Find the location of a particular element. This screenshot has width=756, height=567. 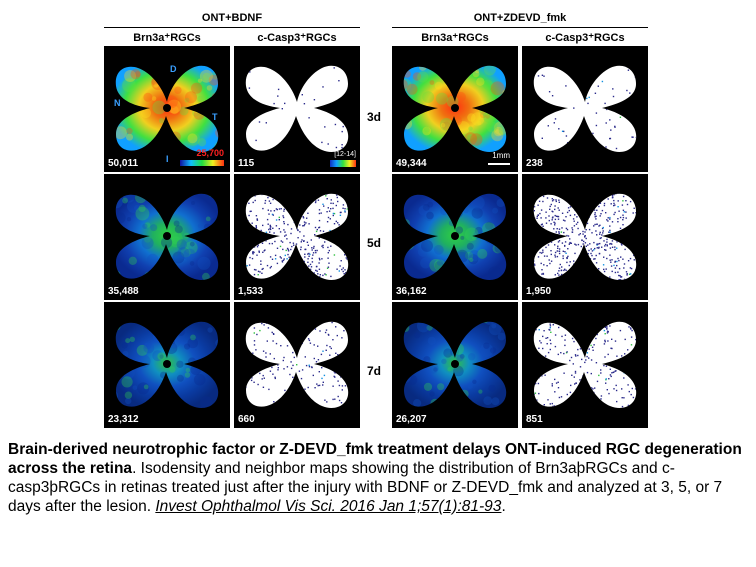

cell-count: 26,207 is located at coordinates (411, 419).